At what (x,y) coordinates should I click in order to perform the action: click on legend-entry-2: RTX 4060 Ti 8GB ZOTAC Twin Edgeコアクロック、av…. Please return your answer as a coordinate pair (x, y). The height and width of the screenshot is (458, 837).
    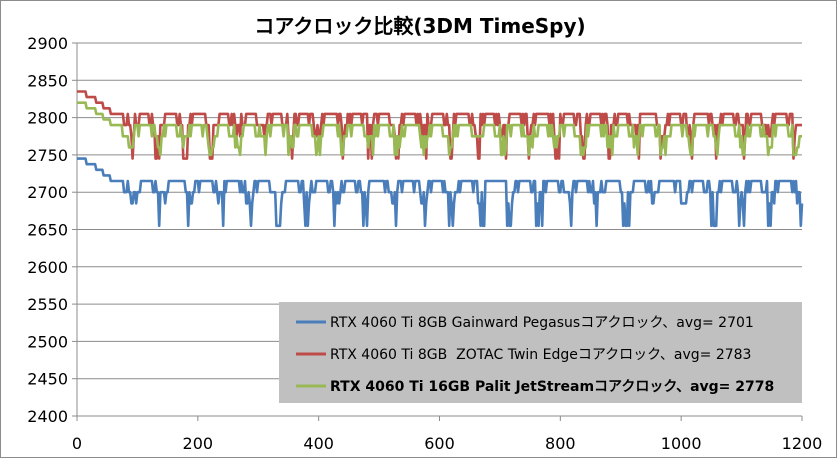
    Looking at the image, I should click on (540, 355).